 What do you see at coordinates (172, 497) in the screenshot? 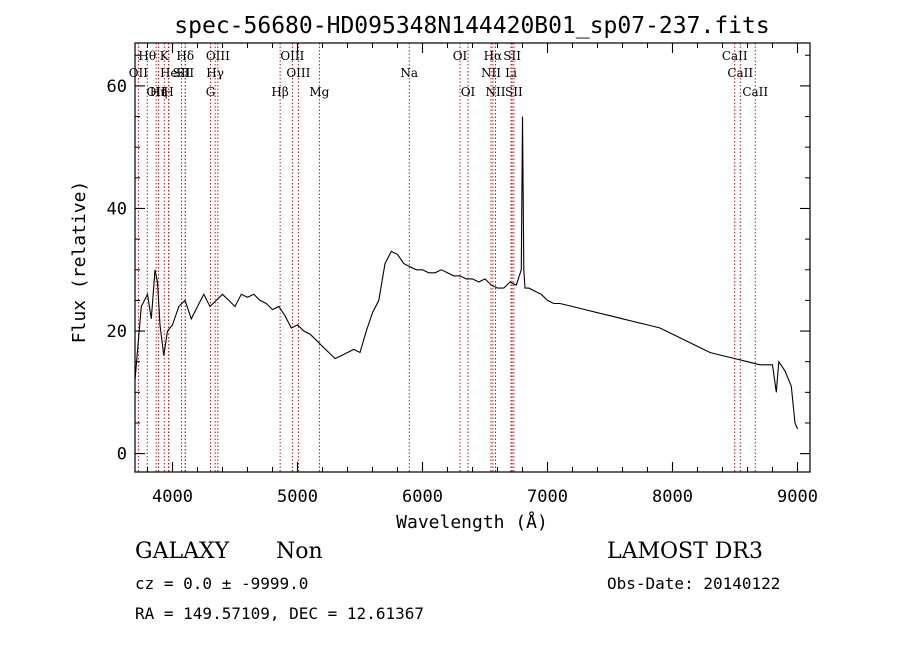
I see `x-tick-label: 4000` at bounding box center [172, 497].